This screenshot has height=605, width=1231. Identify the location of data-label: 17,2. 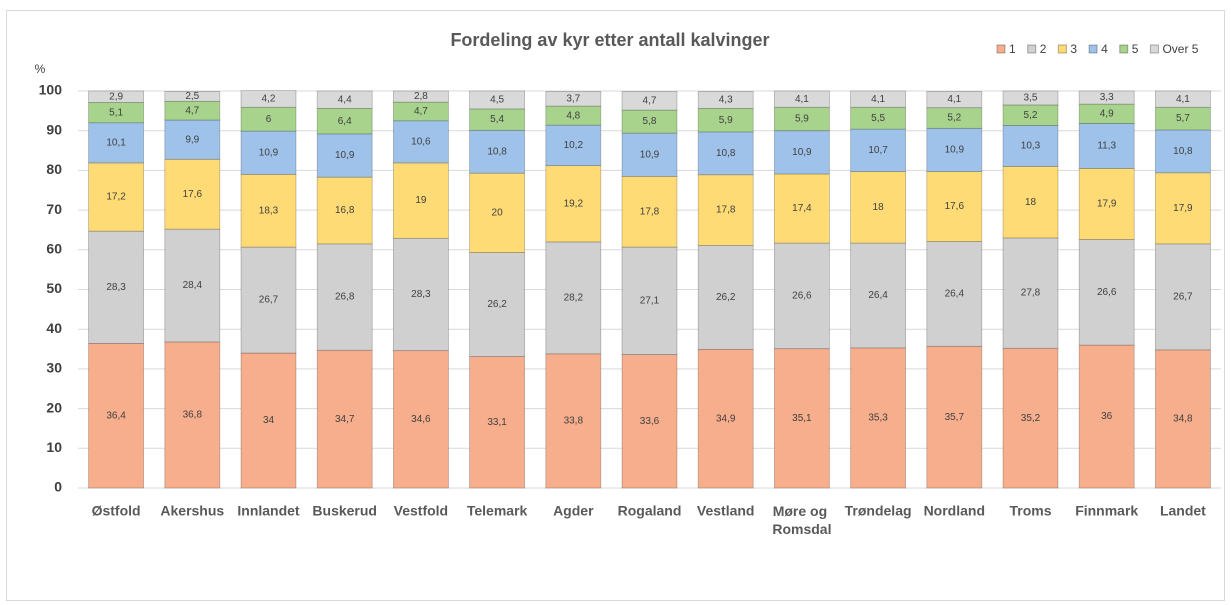
(116, 197).